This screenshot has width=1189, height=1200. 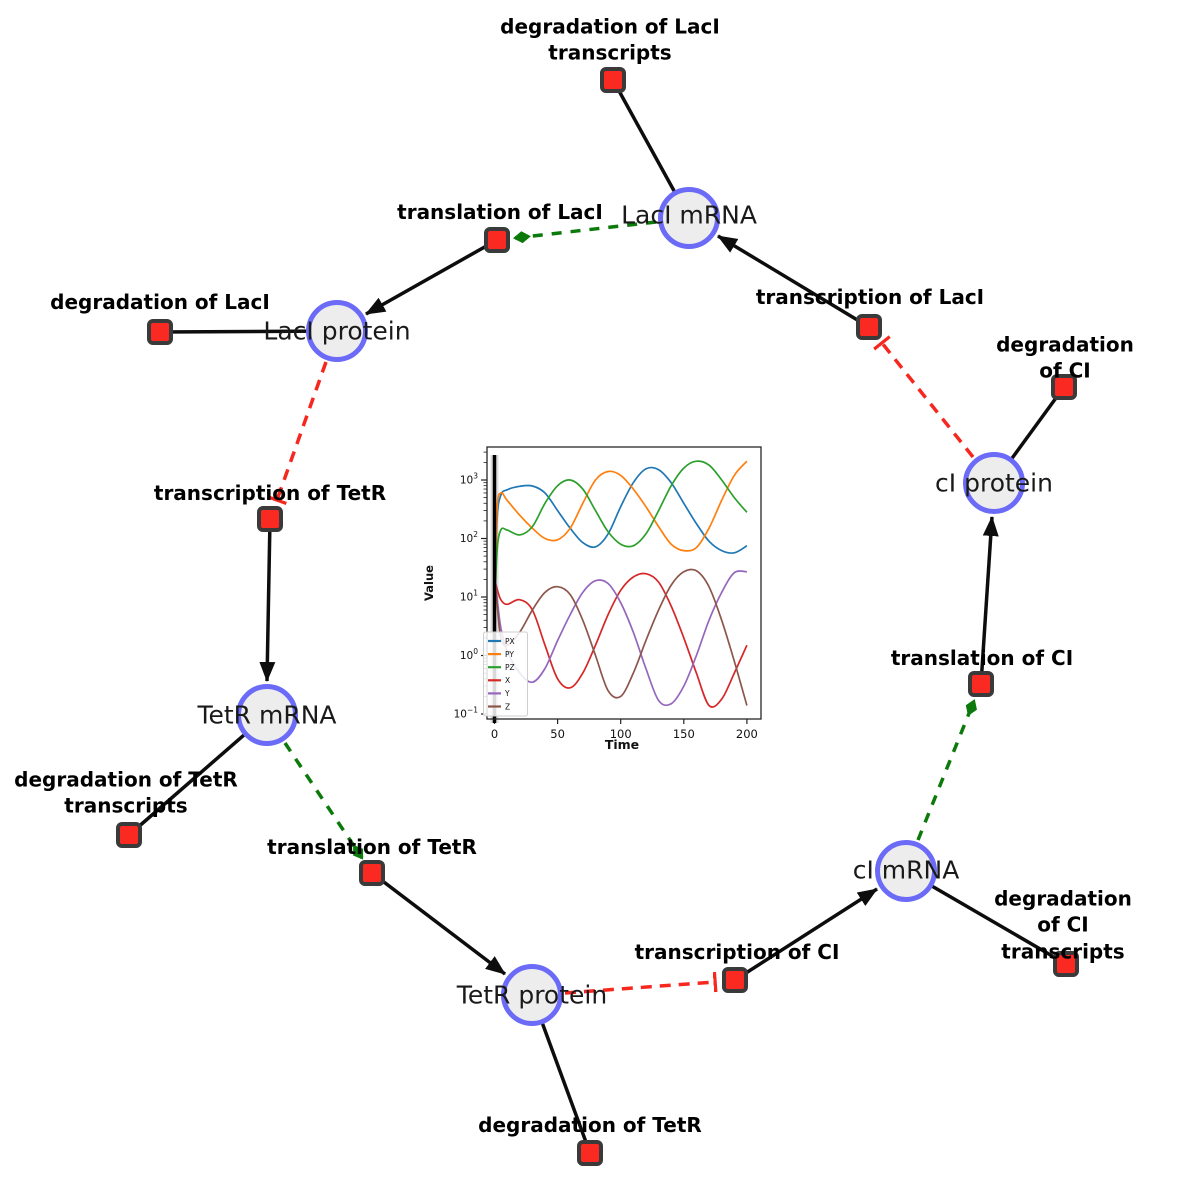 What do you see at coordinates (160, 332) in the screenshot?
I see `node-deg-laci` at bounding box center [160, 332].